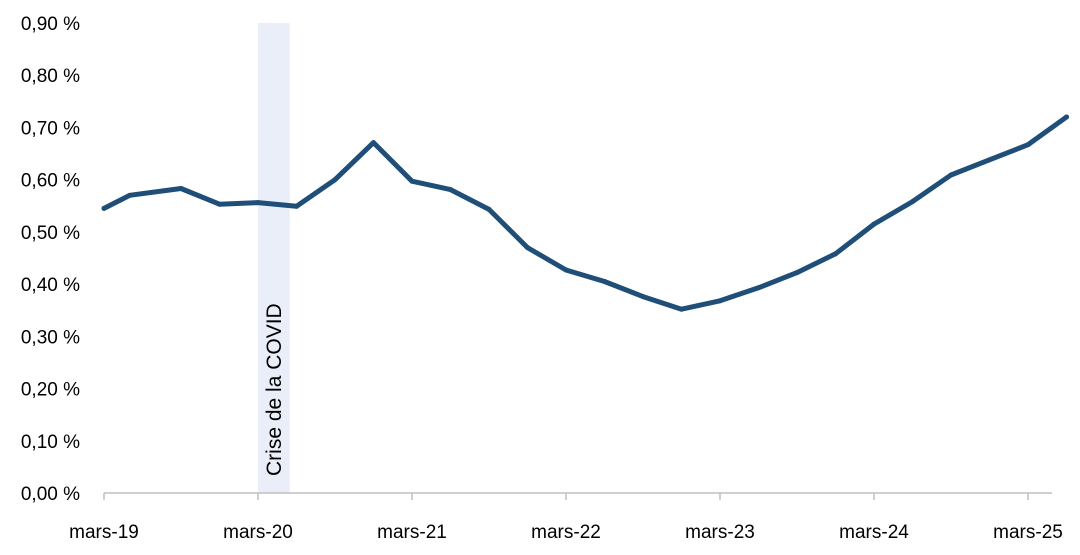 The height and width of the screenshot is (555, 1080). Describe the element at coordinates (577, 496) in the screenshot. I see `axes-group` at that location.